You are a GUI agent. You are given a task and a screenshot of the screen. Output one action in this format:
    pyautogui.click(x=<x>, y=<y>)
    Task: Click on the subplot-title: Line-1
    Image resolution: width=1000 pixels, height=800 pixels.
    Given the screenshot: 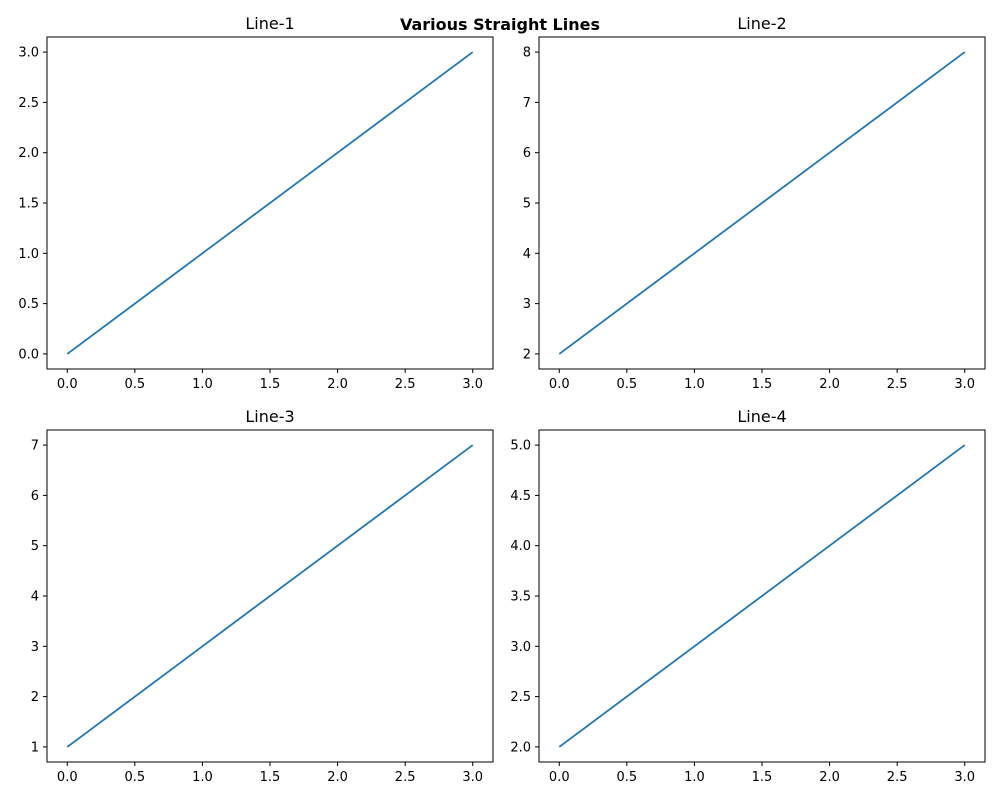 What is the action you would take?
    pyautogui.click(x=269, y=23)
    